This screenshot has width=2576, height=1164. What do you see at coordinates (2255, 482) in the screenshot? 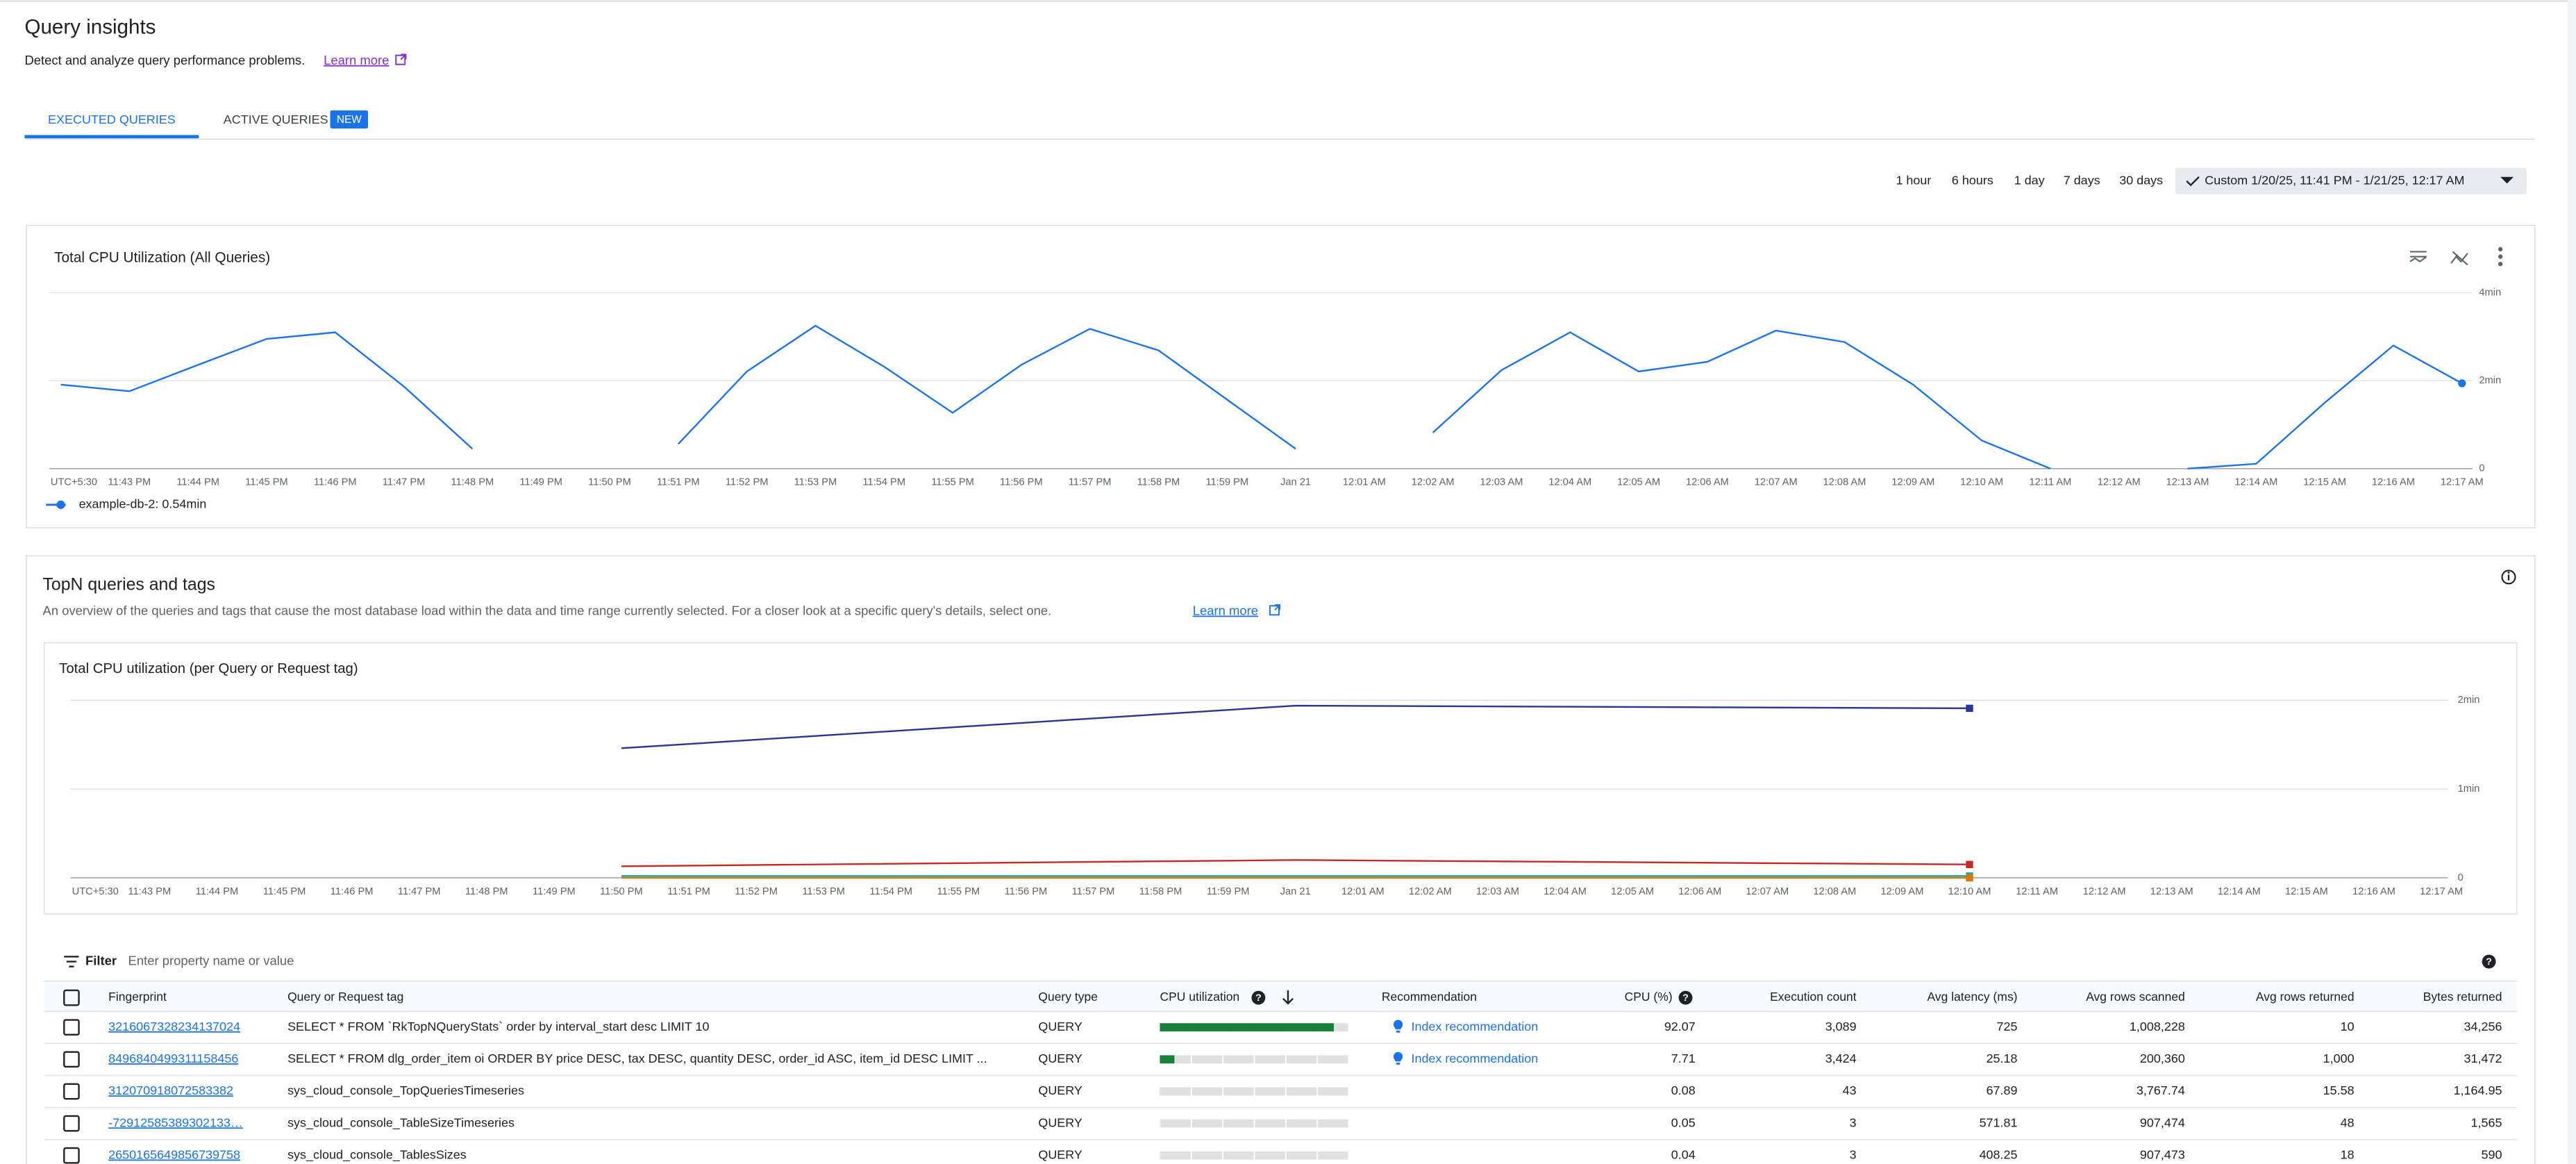
I see `x-tick-label: 12:14 AM` at bounding box center [2255, 482].